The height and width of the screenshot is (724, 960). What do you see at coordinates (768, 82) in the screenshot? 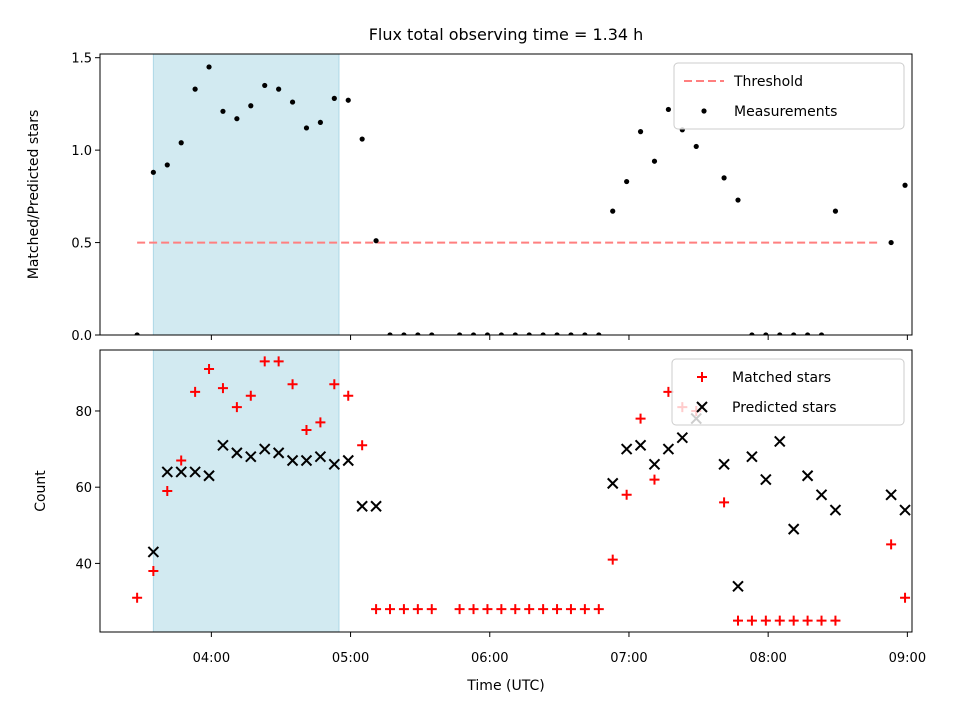
I see `legend-label: Threshold` at bounding box center [768, 82].